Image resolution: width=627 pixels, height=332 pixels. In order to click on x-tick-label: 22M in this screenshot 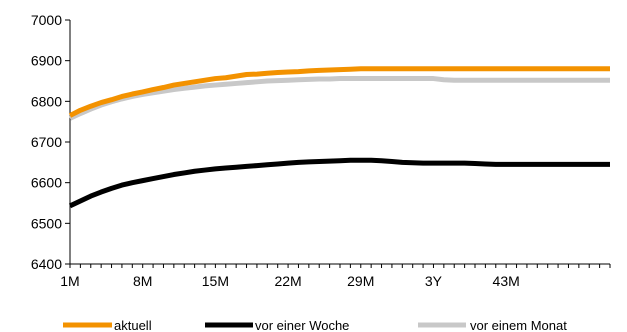, I will do `click(287, 281)`.